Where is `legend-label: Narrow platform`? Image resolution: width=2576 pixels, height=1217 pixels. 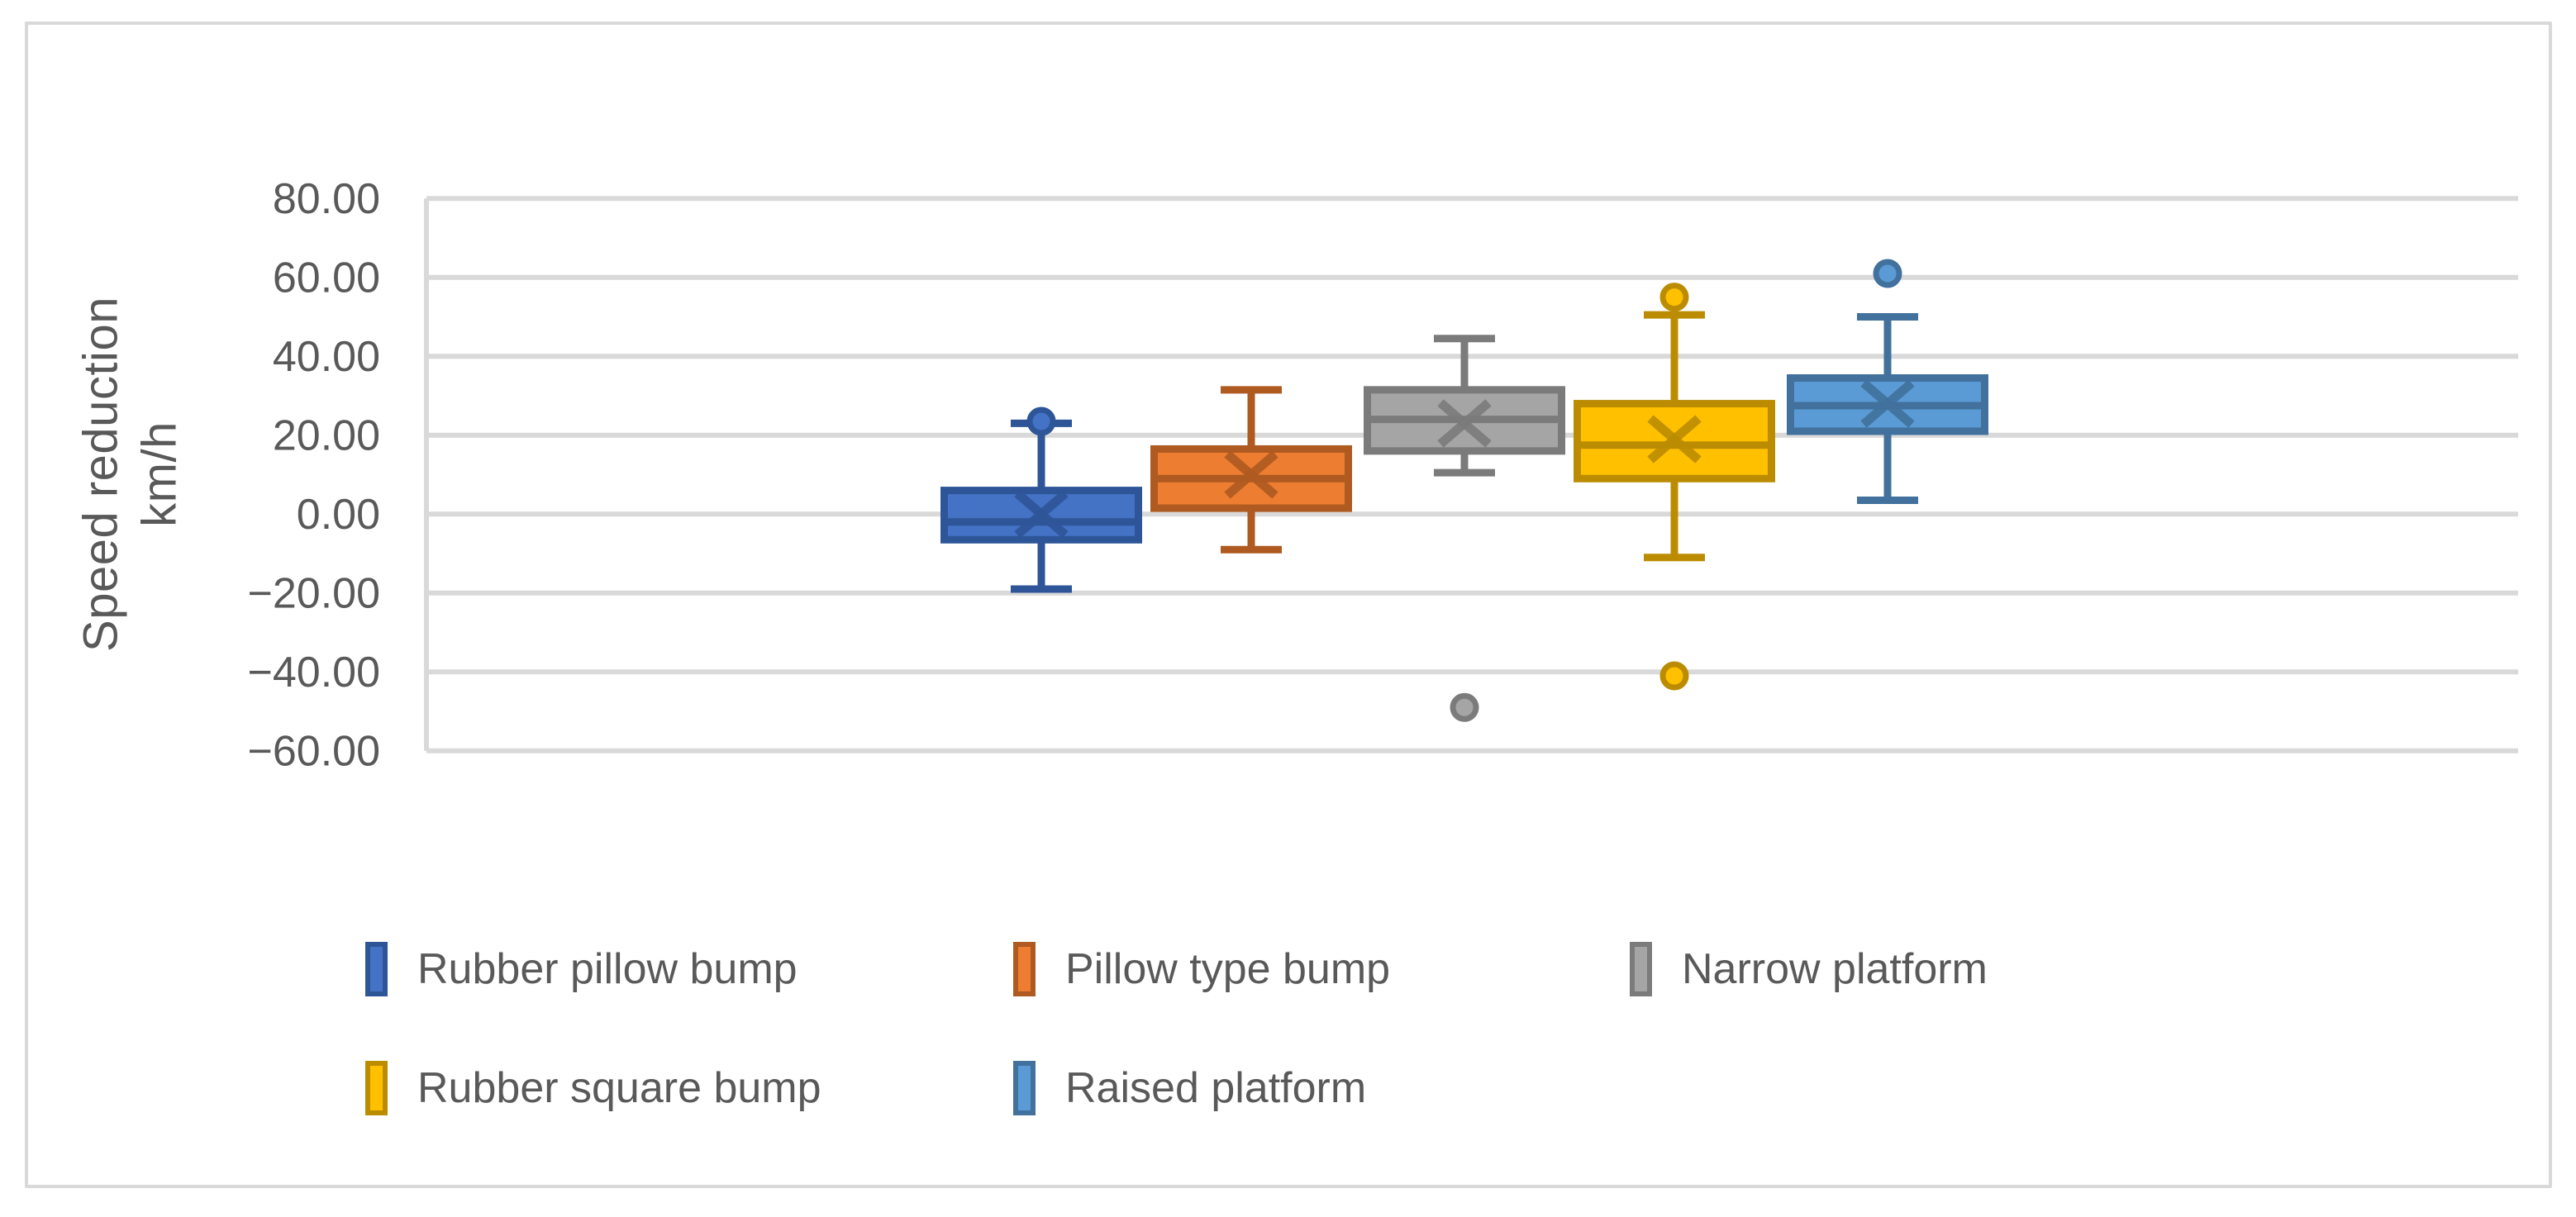
legend-label: Narrow platform is located at coordinates (1835, 969).